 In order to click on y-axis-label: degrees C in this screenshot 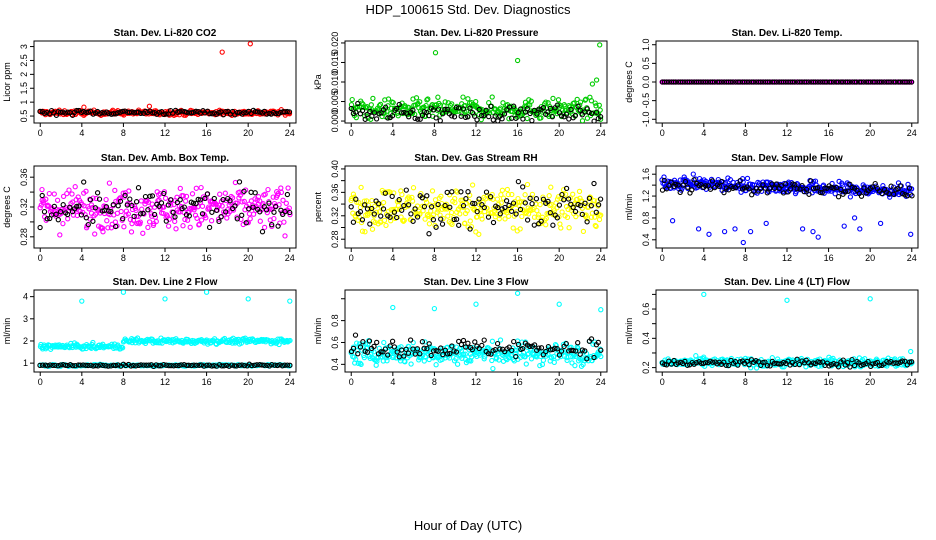, I will do `click(7, 207)`.